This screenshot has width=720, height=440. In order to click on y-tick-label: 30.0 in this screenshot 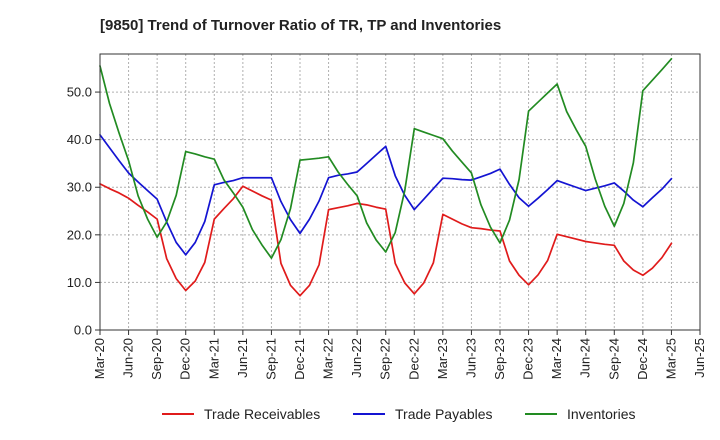, I will do `click(79, 187)`.